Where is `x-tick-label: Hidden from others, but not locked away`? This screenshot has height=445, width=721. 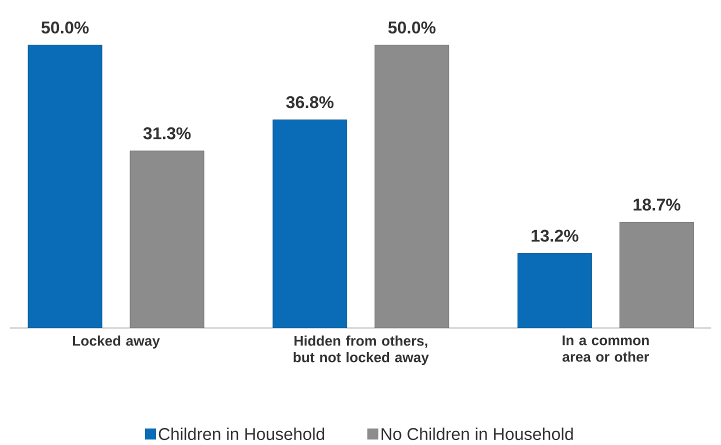
x-tick-label: Hidden from others, but not locked away is located at coordinates (361, 350).